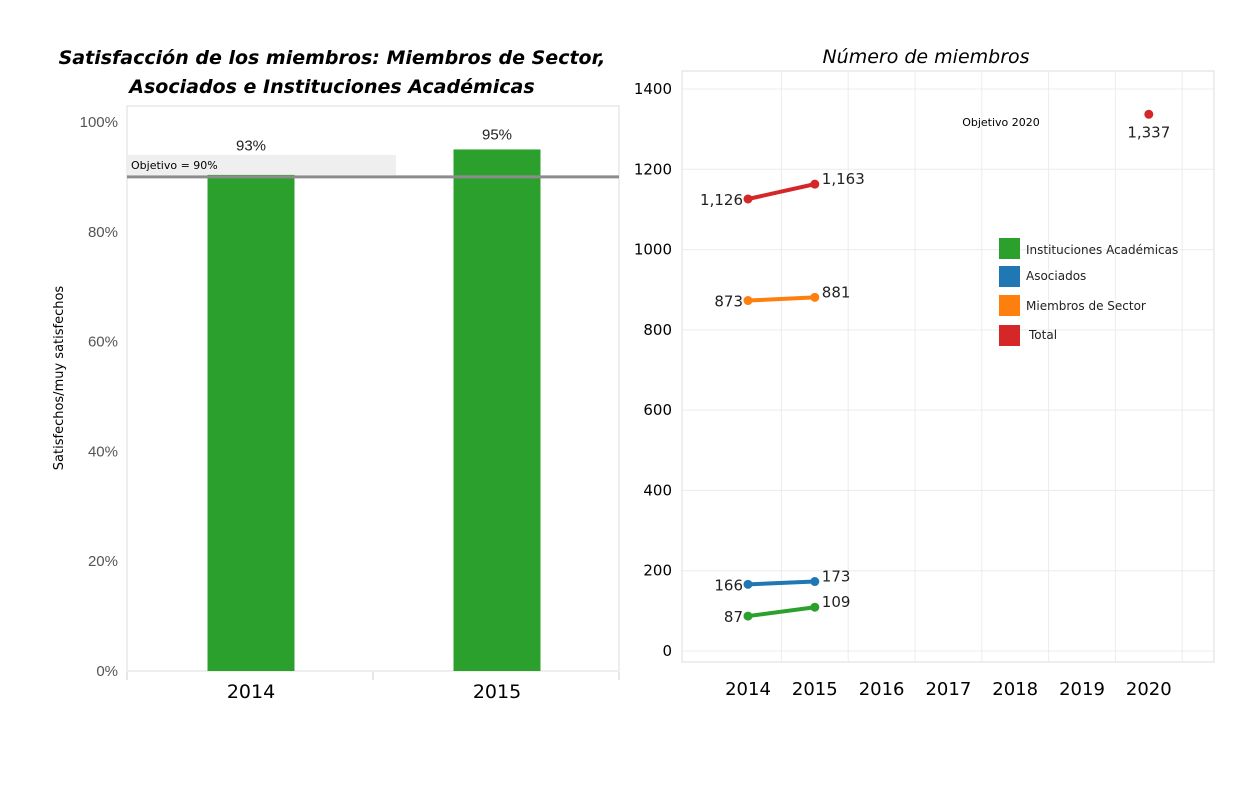  Describe the element at coordinates (251, 692) in the screenshot. I see `x-tick-label-2014: 2014` at that location.